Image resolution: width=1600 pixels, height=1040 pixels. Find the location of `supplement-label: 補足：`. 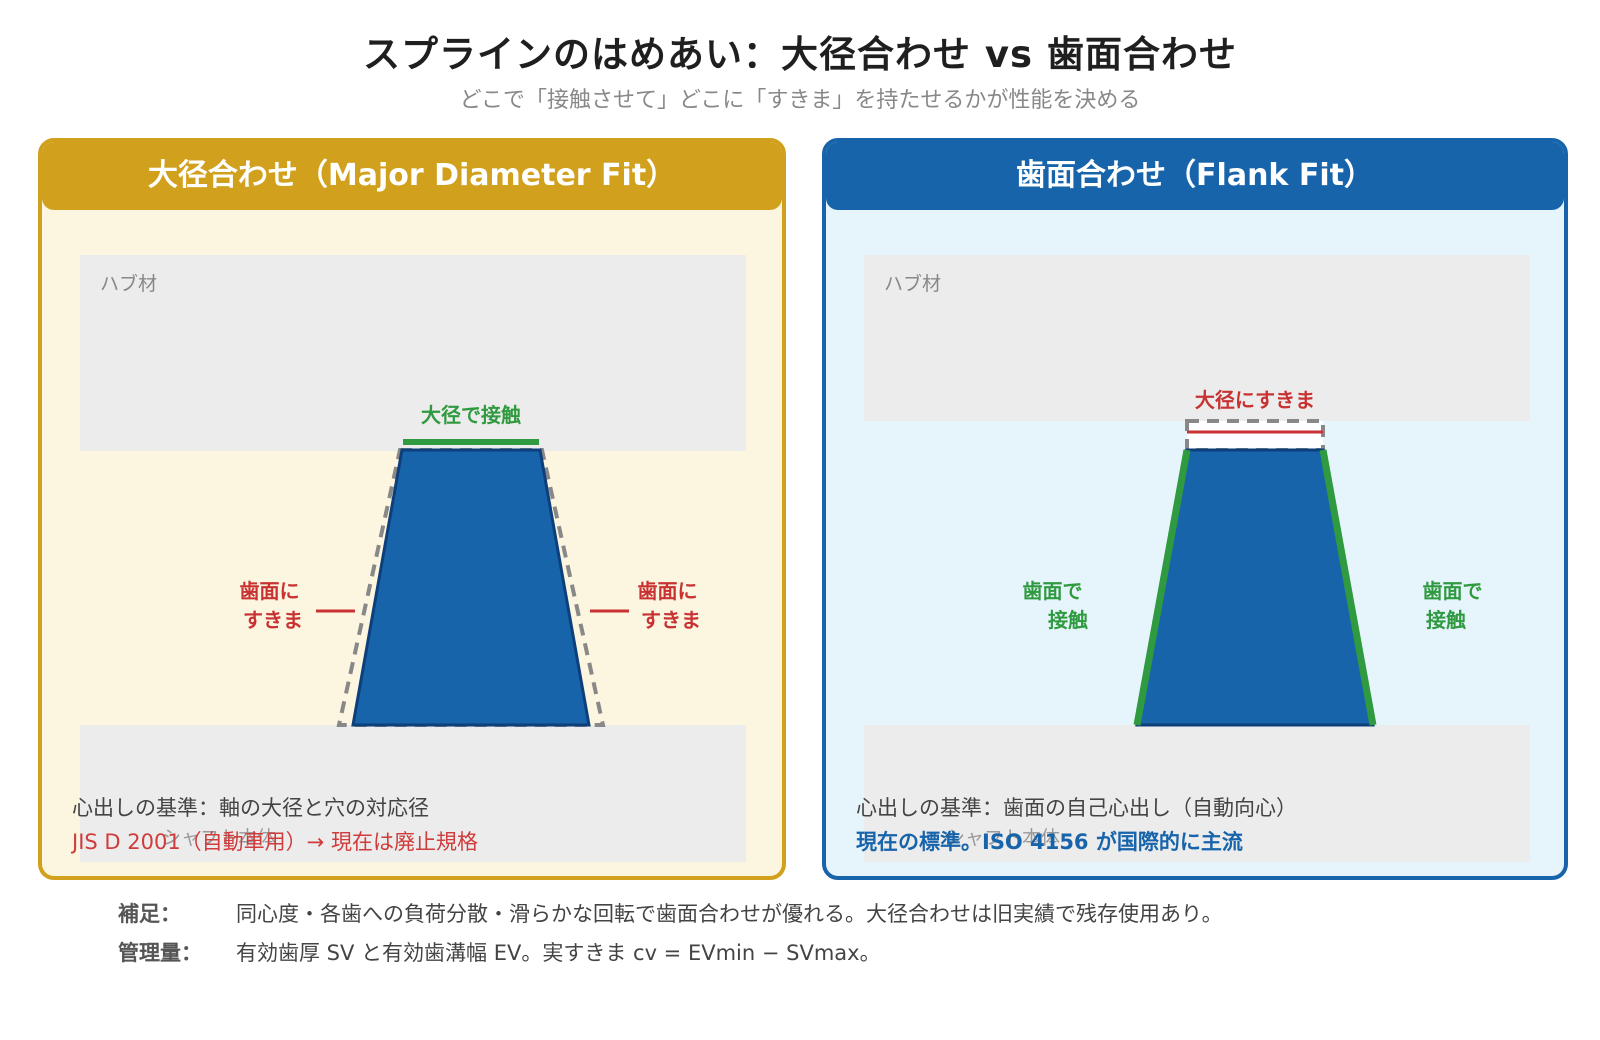

supplement-label: 補足： is located at coordinates (149, 914).